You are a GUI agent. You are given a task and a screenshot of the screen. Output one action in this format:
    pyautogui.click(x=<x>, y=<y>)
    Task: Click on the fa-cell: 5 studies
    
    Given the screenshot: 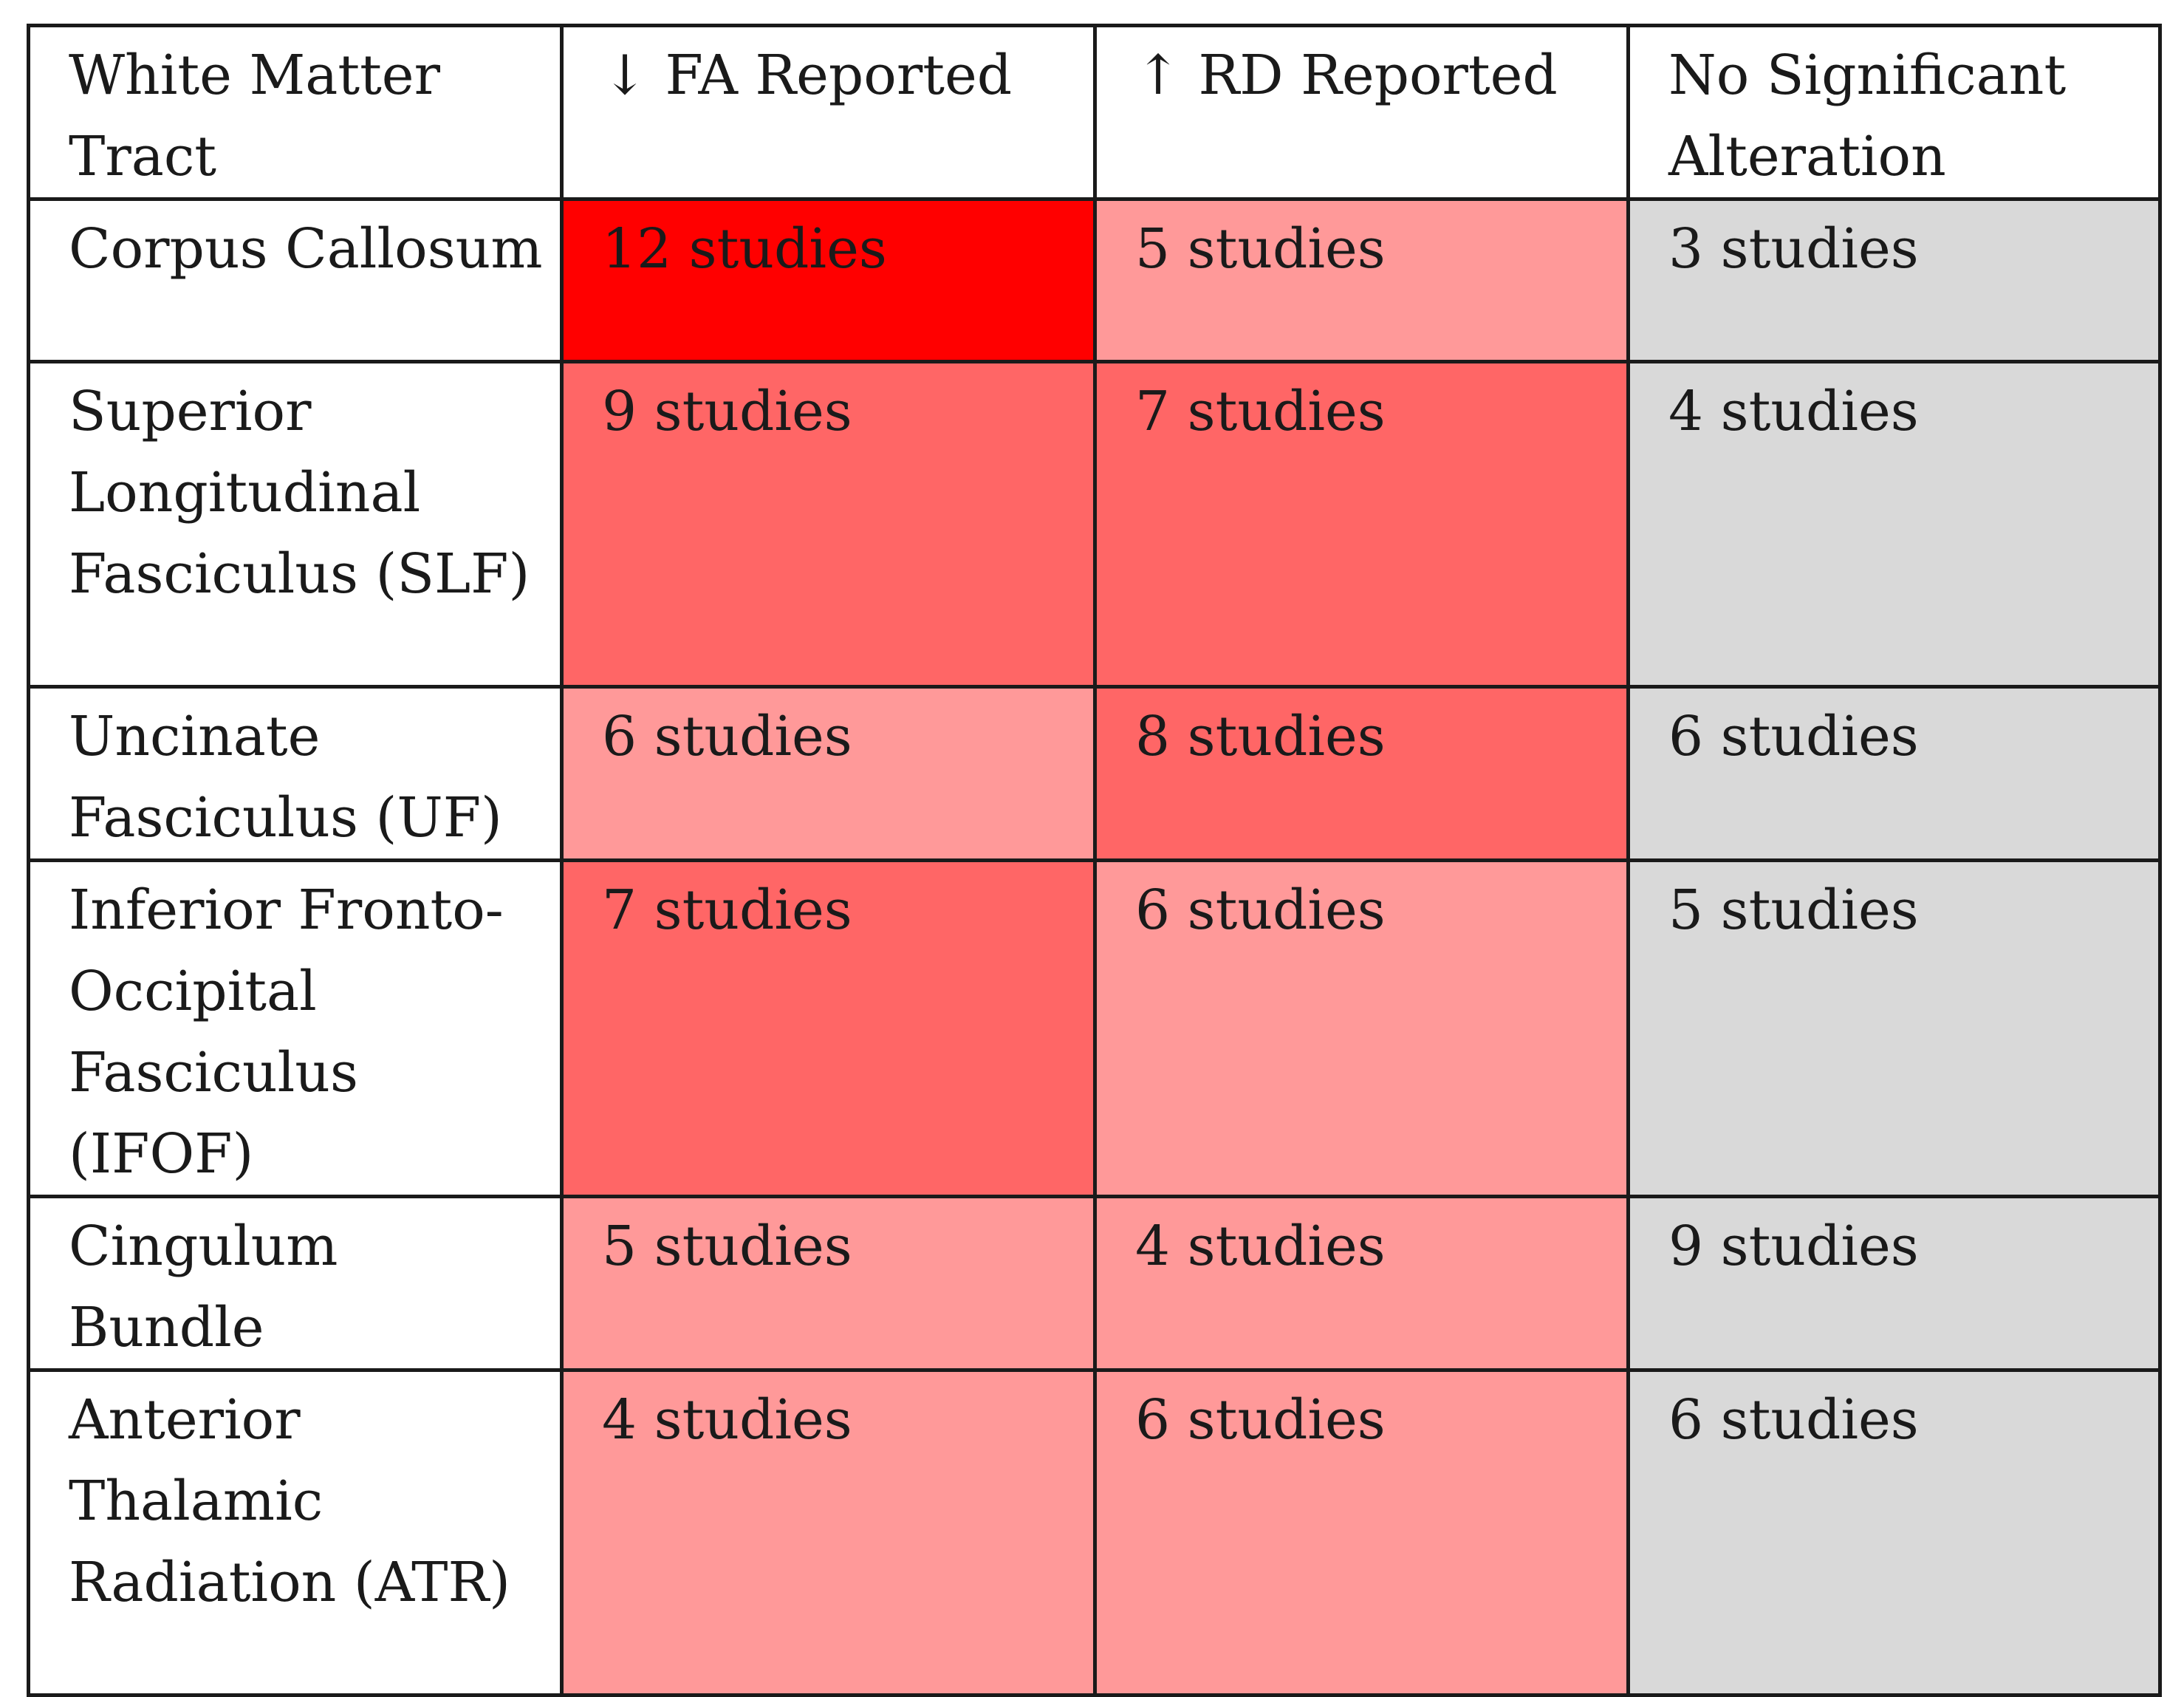 What is the action you would take?
    pyautogui.click(x=828, y=1283)
    